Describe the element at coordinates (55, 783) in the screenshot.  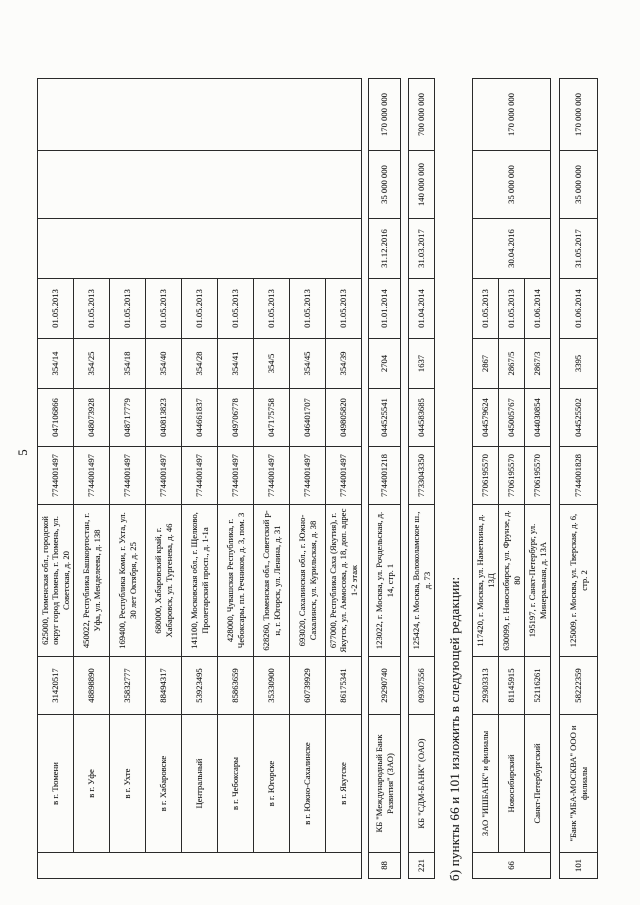
I see `branch-name-cell: в г. Тюмени` at that location.